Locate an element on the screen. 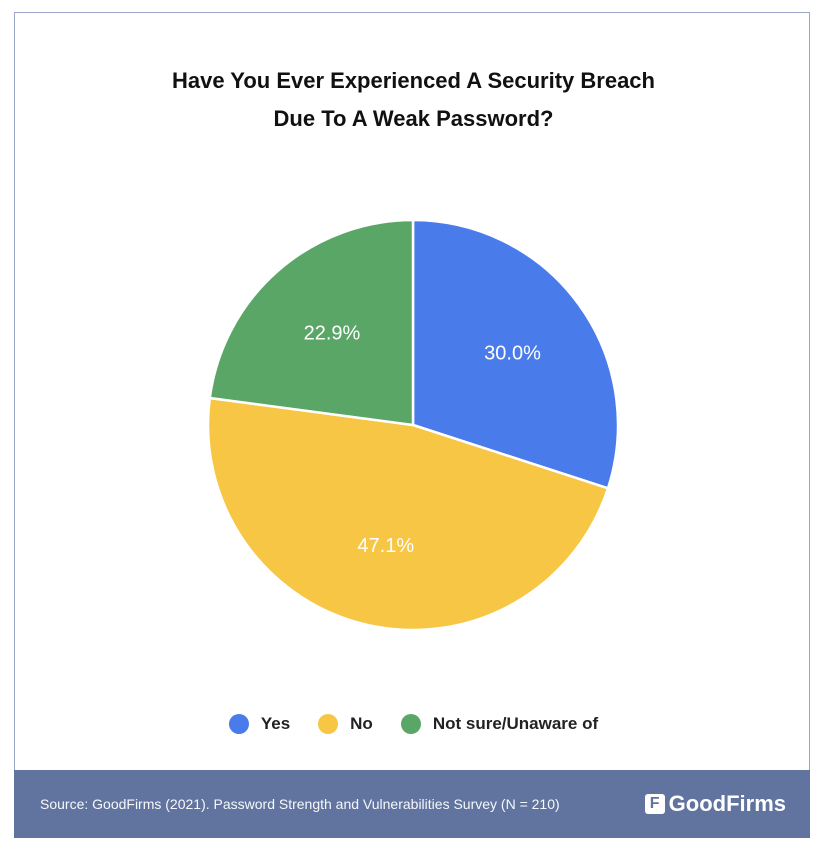  pie-slice-not-sure-unaware-of is located at coordinates (311, 322).